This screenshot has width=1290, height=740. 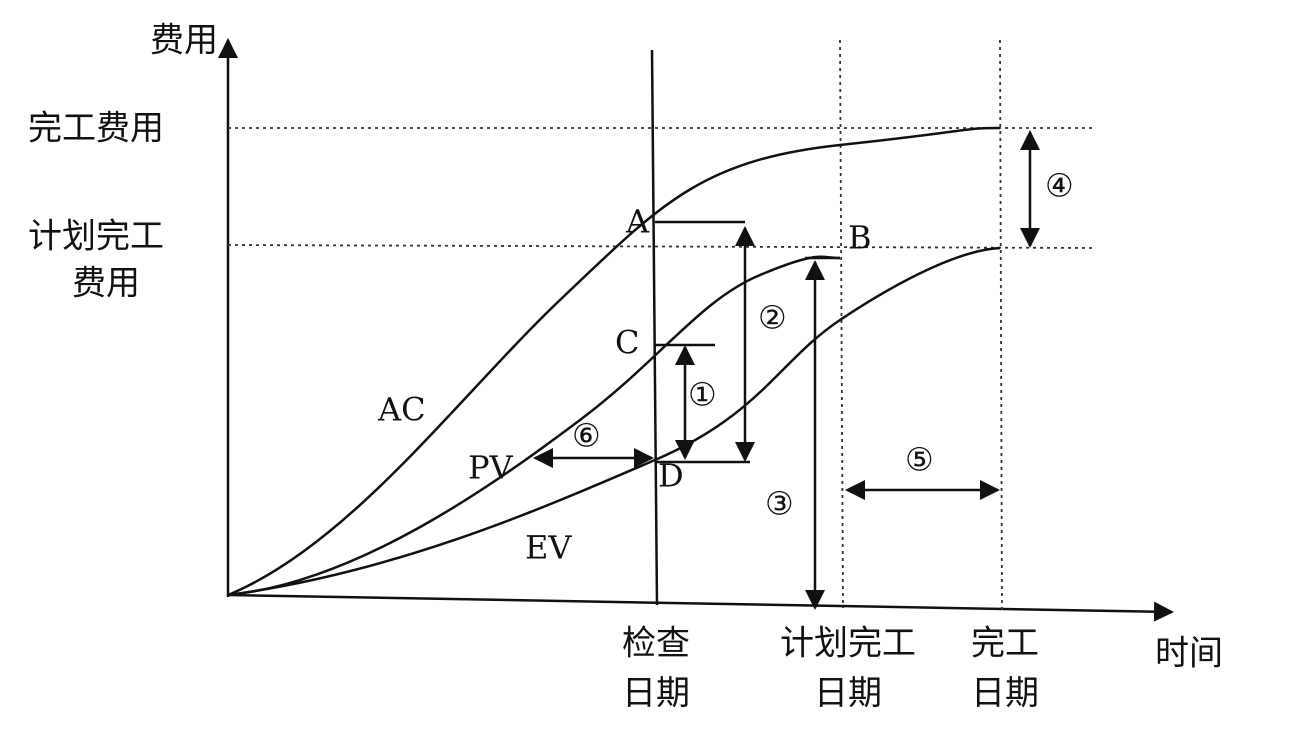 What do you see at coordinates (106, 284) in the screenshot?
I see `y-level-label: 费用` at bounding box center [106, 284].